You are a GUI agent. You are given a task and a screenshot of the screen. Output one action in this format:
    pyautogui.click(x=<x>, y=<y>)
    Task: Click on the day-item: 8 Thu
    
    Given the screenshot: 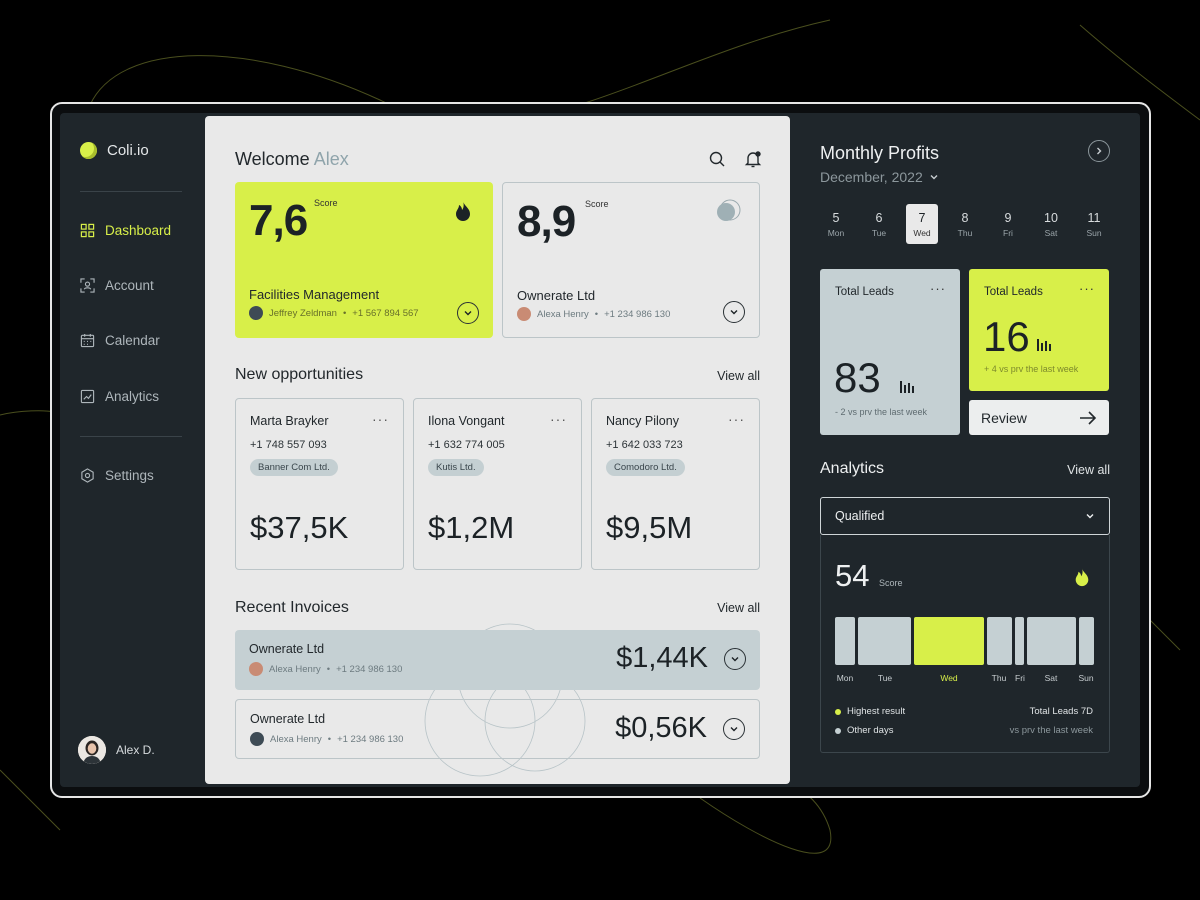 What is the action you would take?
    pyautogui.click(x=965, y=224)
    